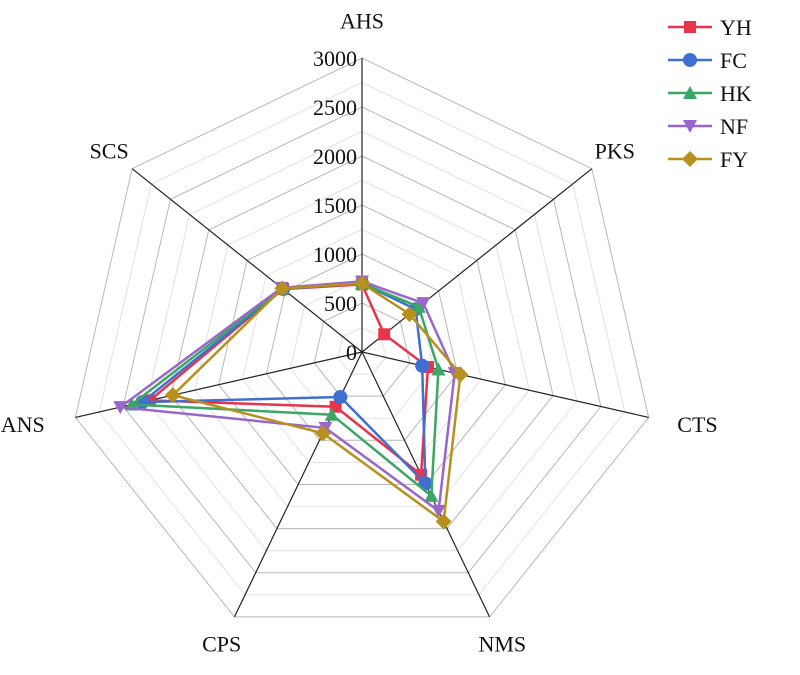 Image resolution: width=800 pixels, height=675 pixels. I want to click on legend-item-fy: FY, so click(708, 159).